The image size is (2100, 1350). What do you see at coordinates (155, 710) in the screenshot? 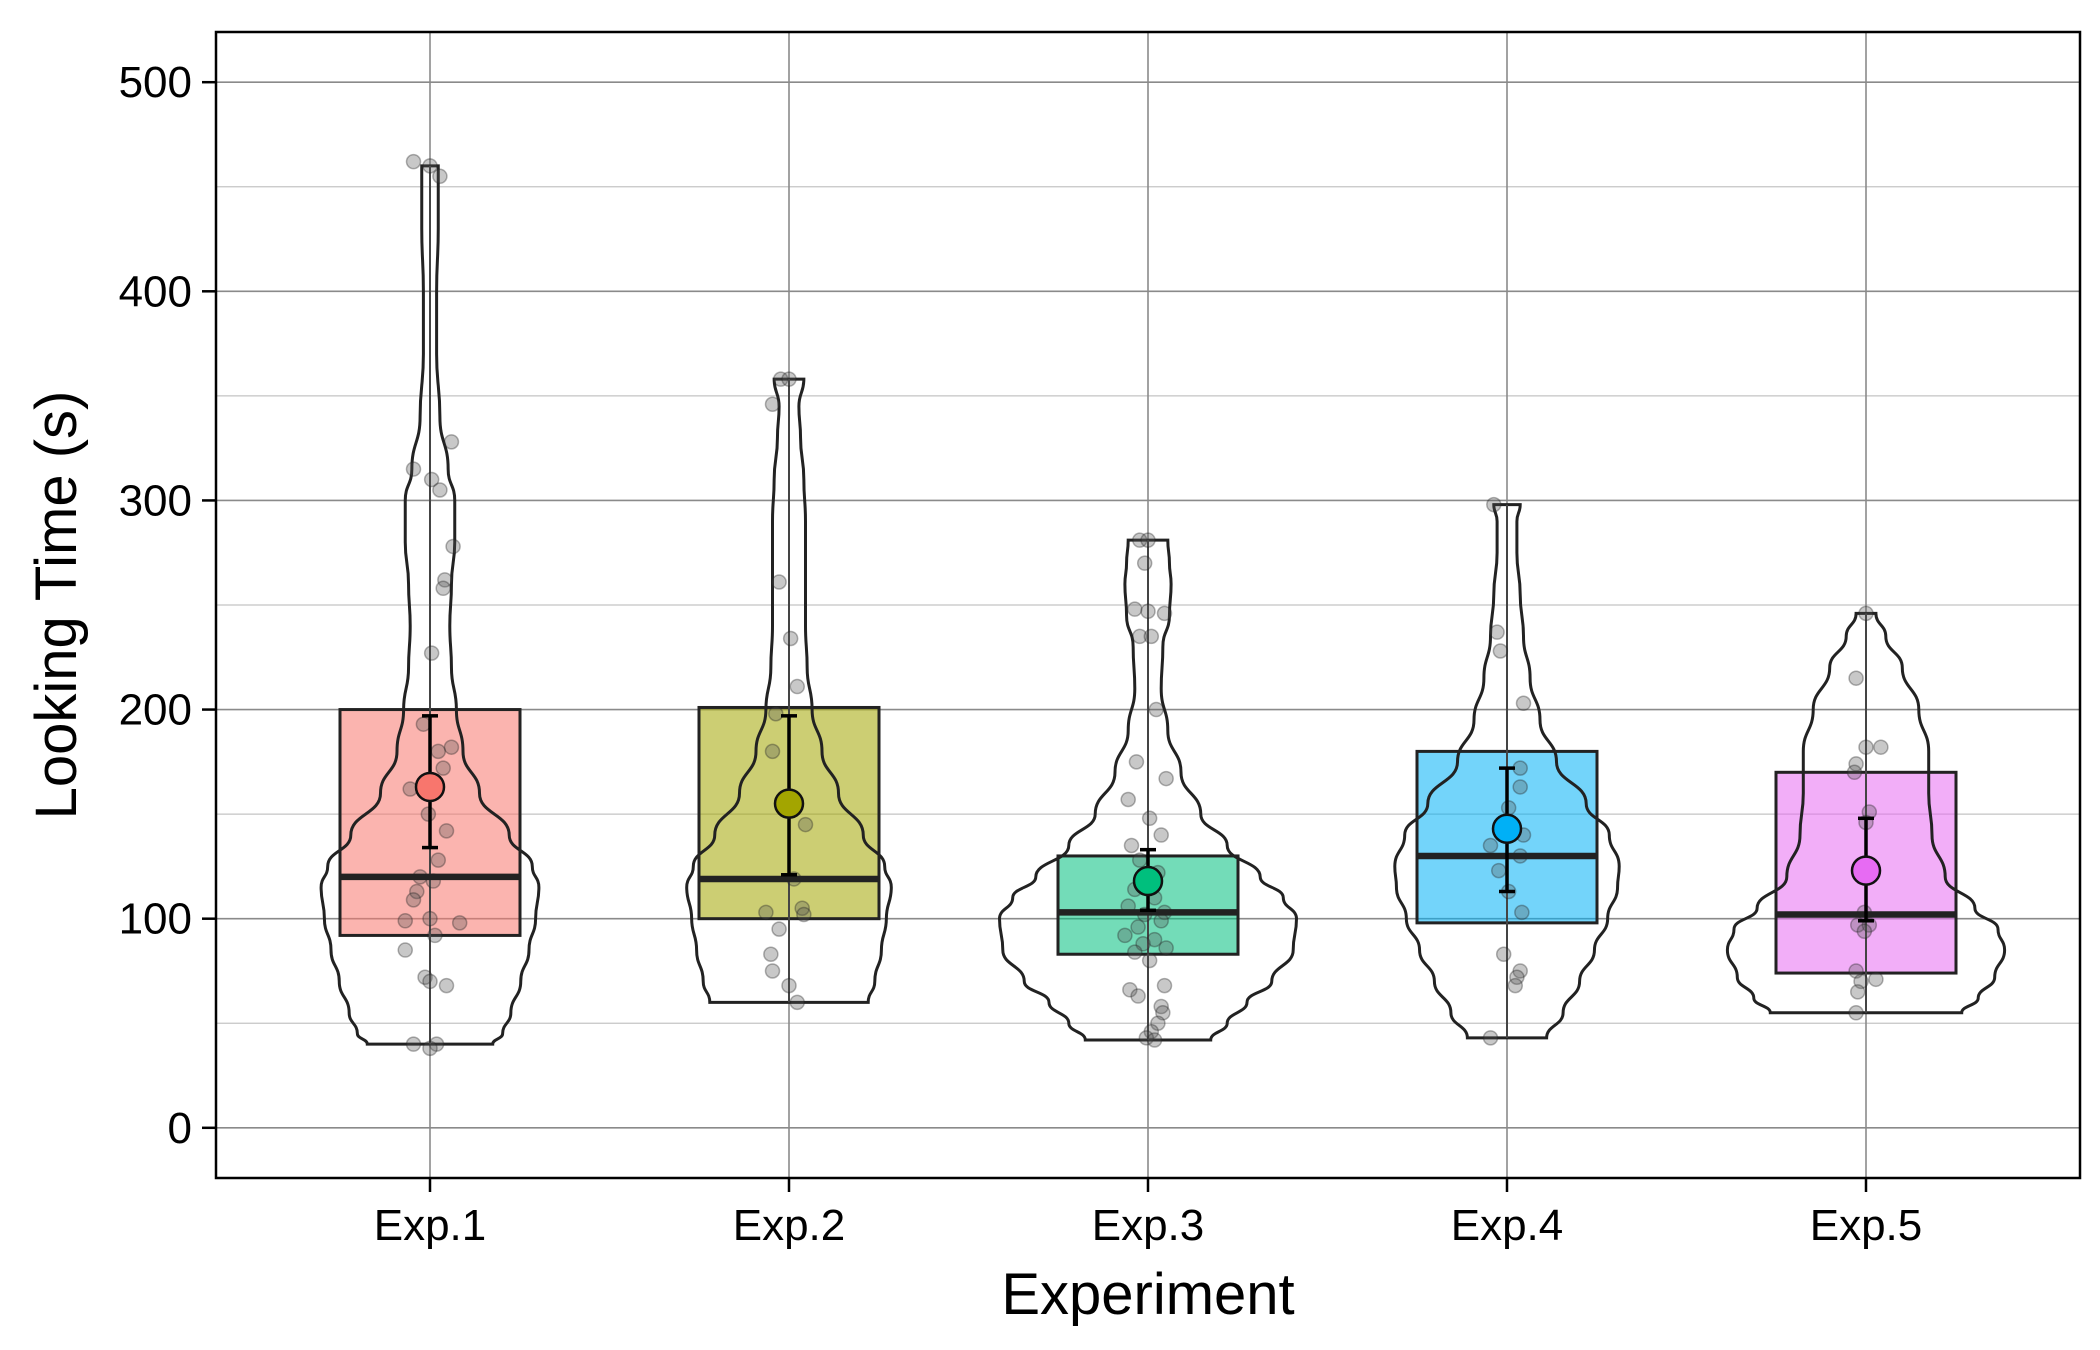
I see `y-tick-label: 200` at bounding box center [155, 710].